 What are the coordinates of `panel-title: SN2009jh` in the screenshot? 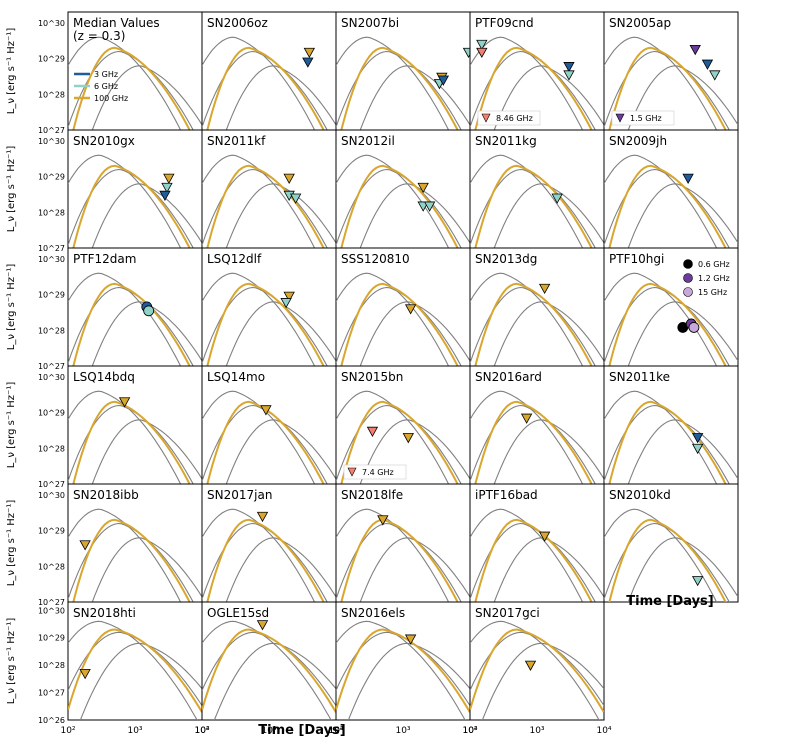 It's located at (638, 141).